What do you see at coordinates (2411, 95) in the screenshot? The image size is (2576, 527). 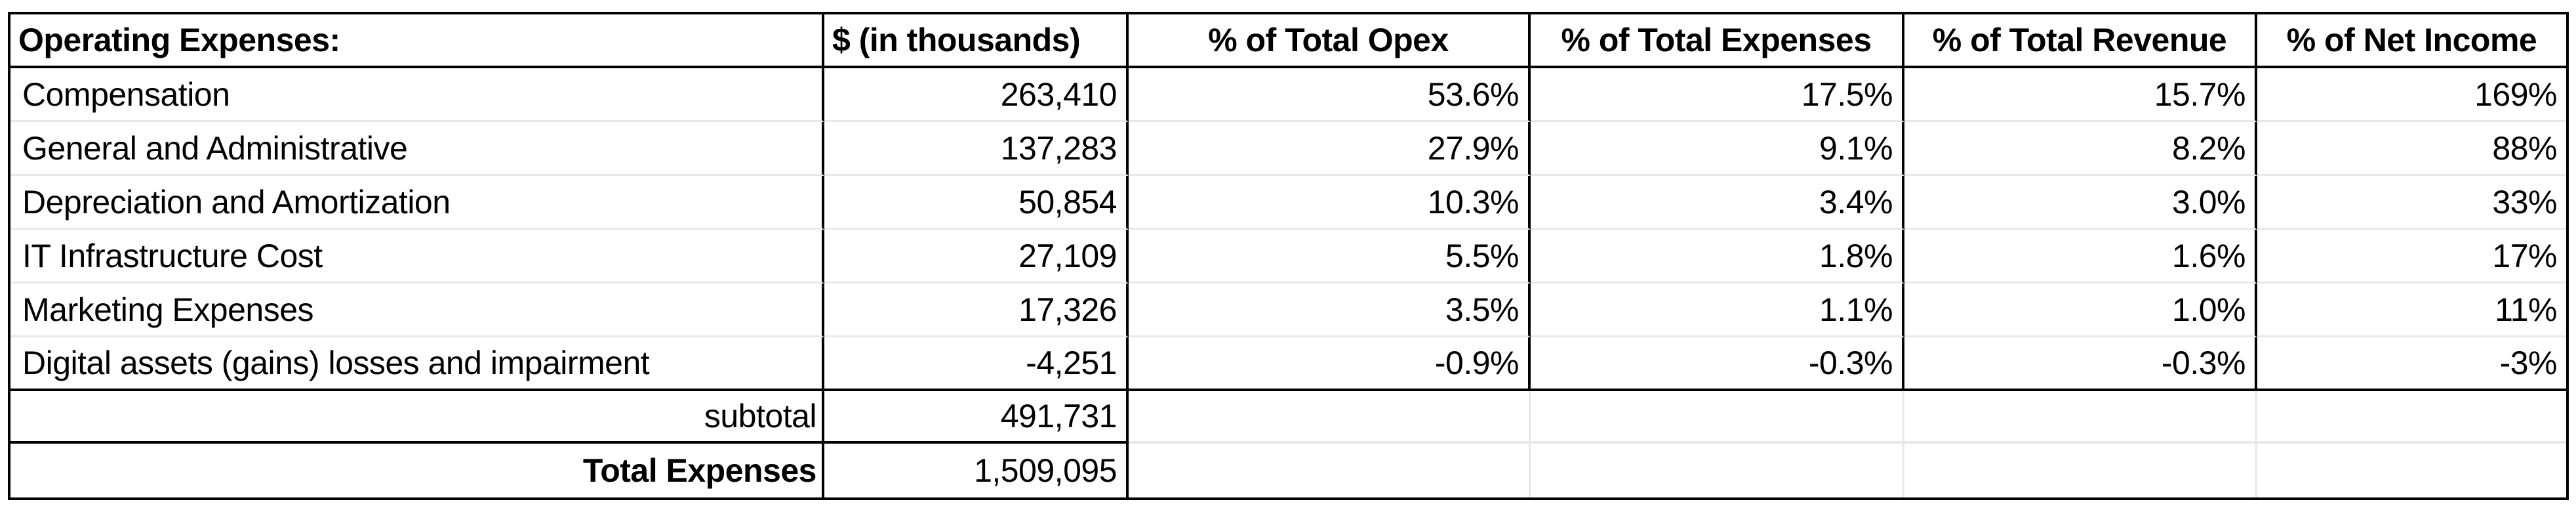 I see `cell-pct-net-income: 169%` at bounding box center [2411, 95].